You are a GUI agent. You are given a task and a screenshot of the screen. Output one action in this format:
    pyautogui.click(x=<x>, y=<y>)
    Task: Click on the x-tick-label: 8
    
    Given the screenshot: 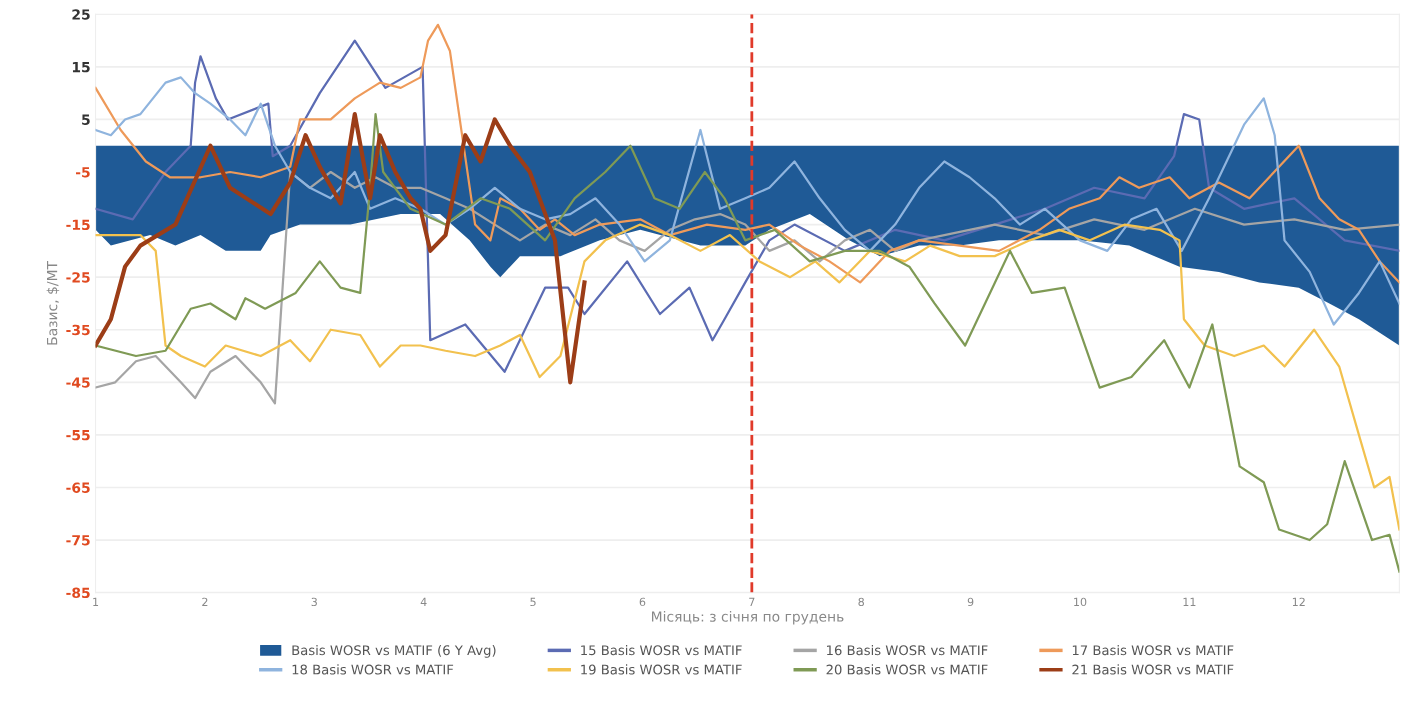 What is the action you would take?
    pyautogui.click(x=861, y=602)
    